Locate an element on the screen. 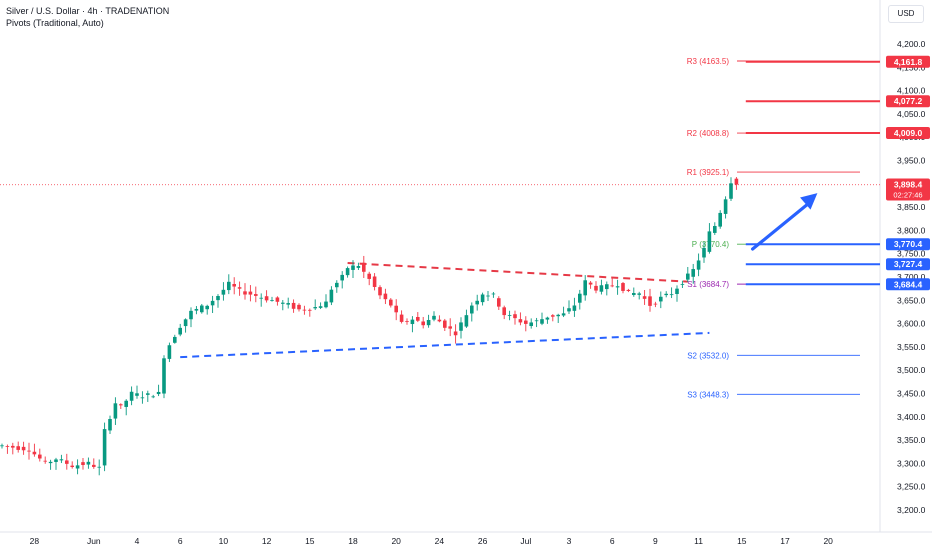 The height and width of the screenshot is (550, 932). last-price-pill-bg is located at coordinates (908, 189).